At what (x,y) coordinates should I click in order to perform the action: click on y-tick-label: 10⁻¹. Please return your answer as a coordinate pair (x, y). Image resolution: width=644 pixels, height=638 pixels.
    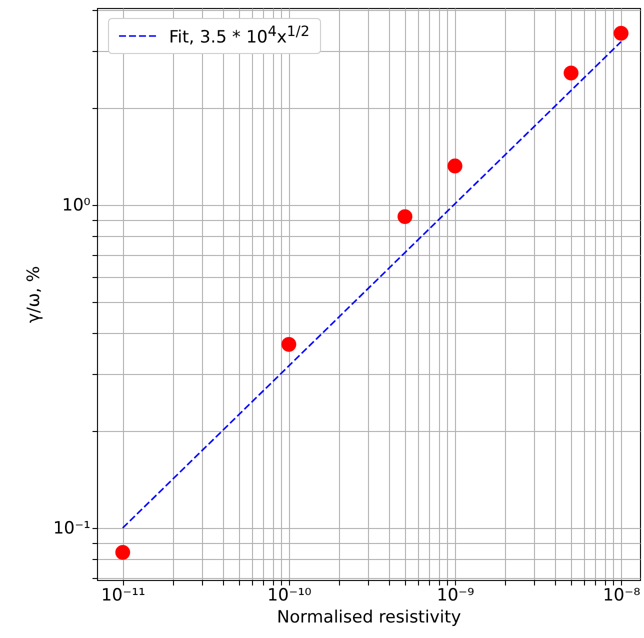
    Looking at the image, I should click on (71, 528).